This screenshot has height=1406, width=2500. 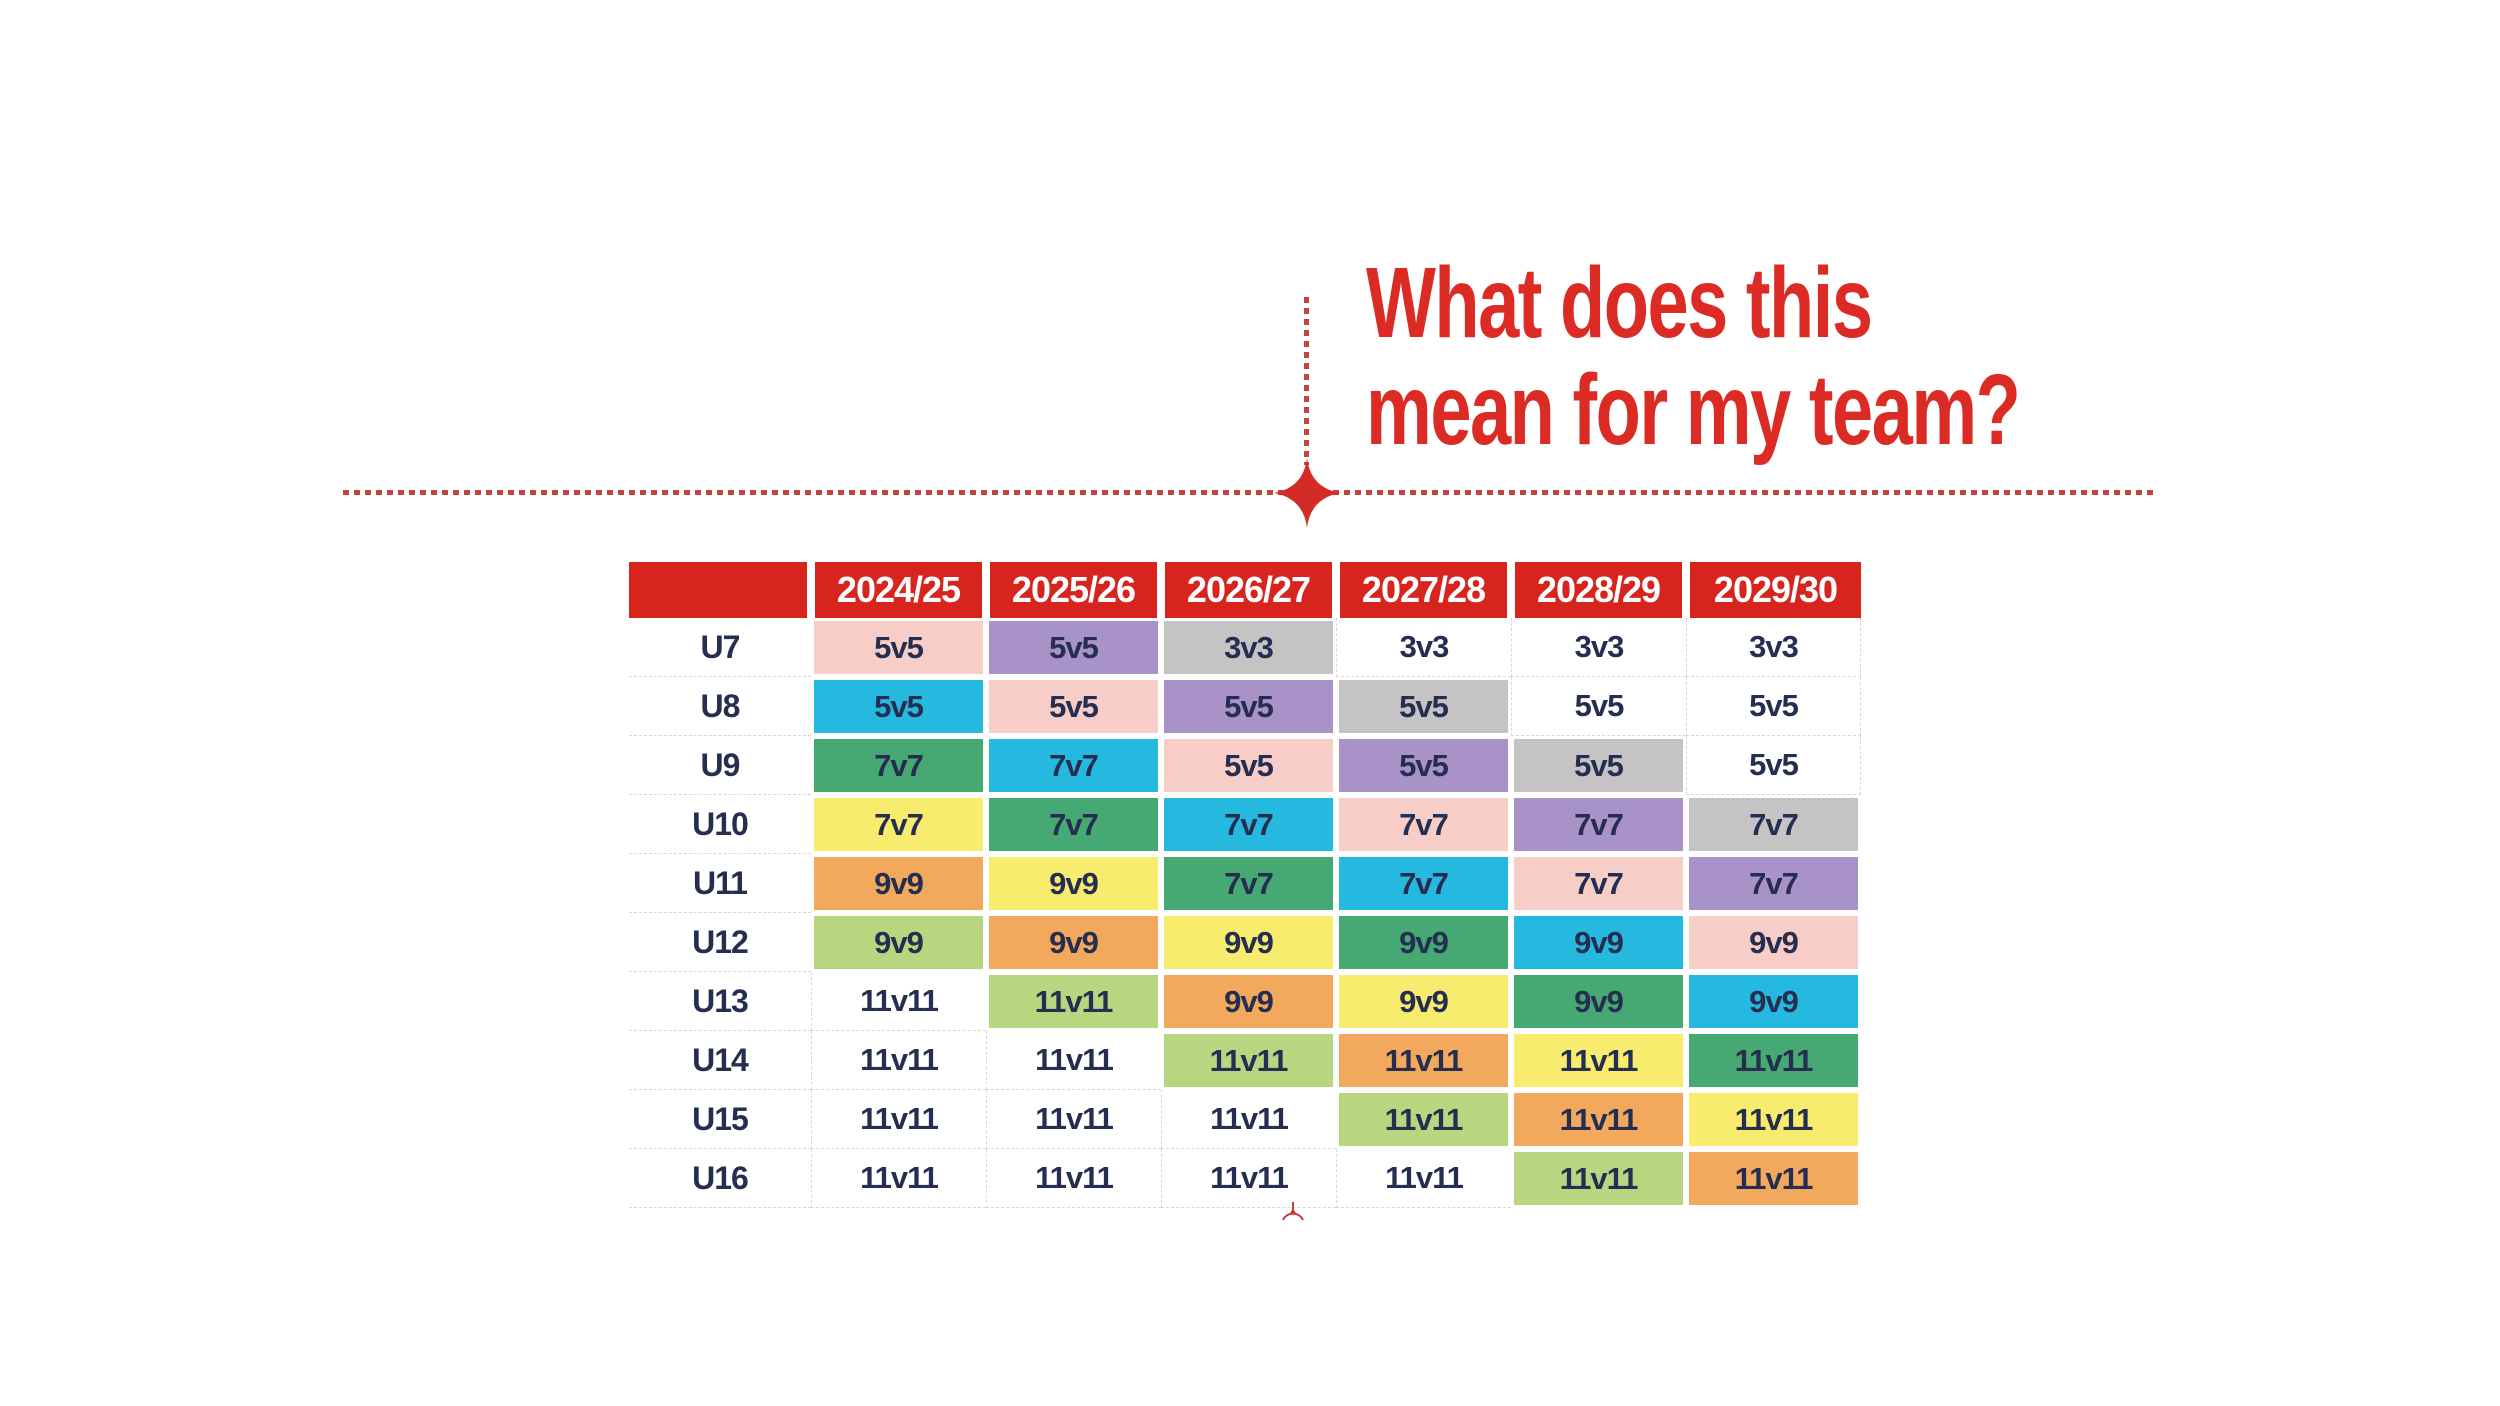 I want to click on age-label-cell: U8, so click(x=720, y=706).